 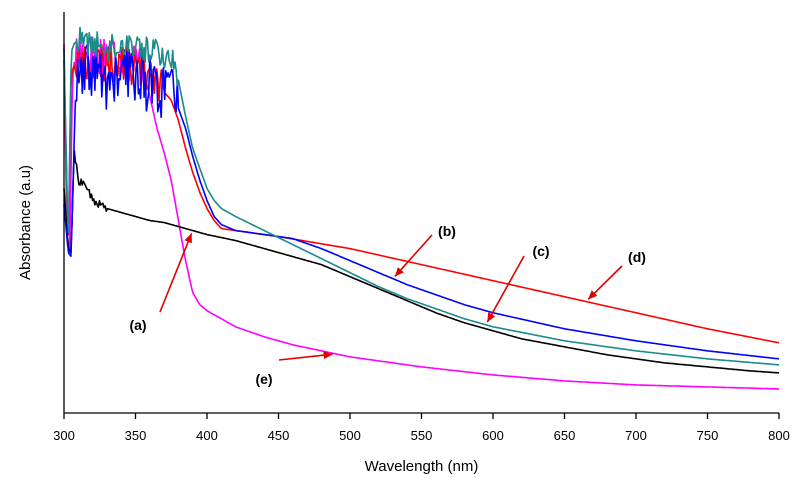 I want to click on x-tick-label: 700, so click(x=636, y=435).